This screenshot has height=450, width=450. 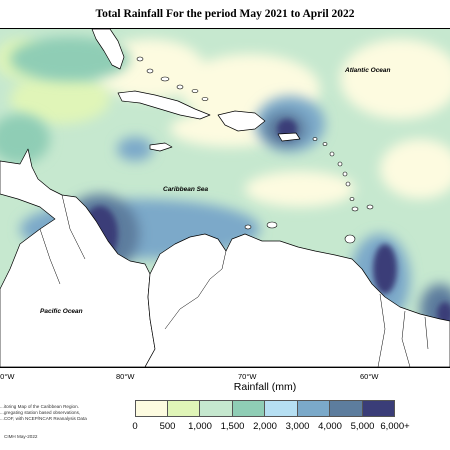 What do you see at coordinates (7, 376) in the screenshot?
I see `longitude-tick-90w: 90°W` at bounding box center [7, 376].